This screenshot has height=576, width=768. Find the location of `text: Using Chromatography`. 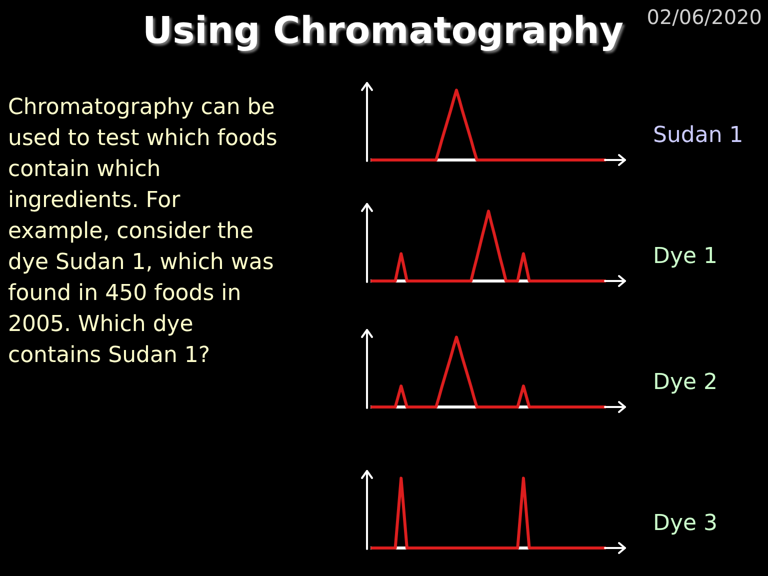

text: Using Chromatography is located at coordinates (383, 30).